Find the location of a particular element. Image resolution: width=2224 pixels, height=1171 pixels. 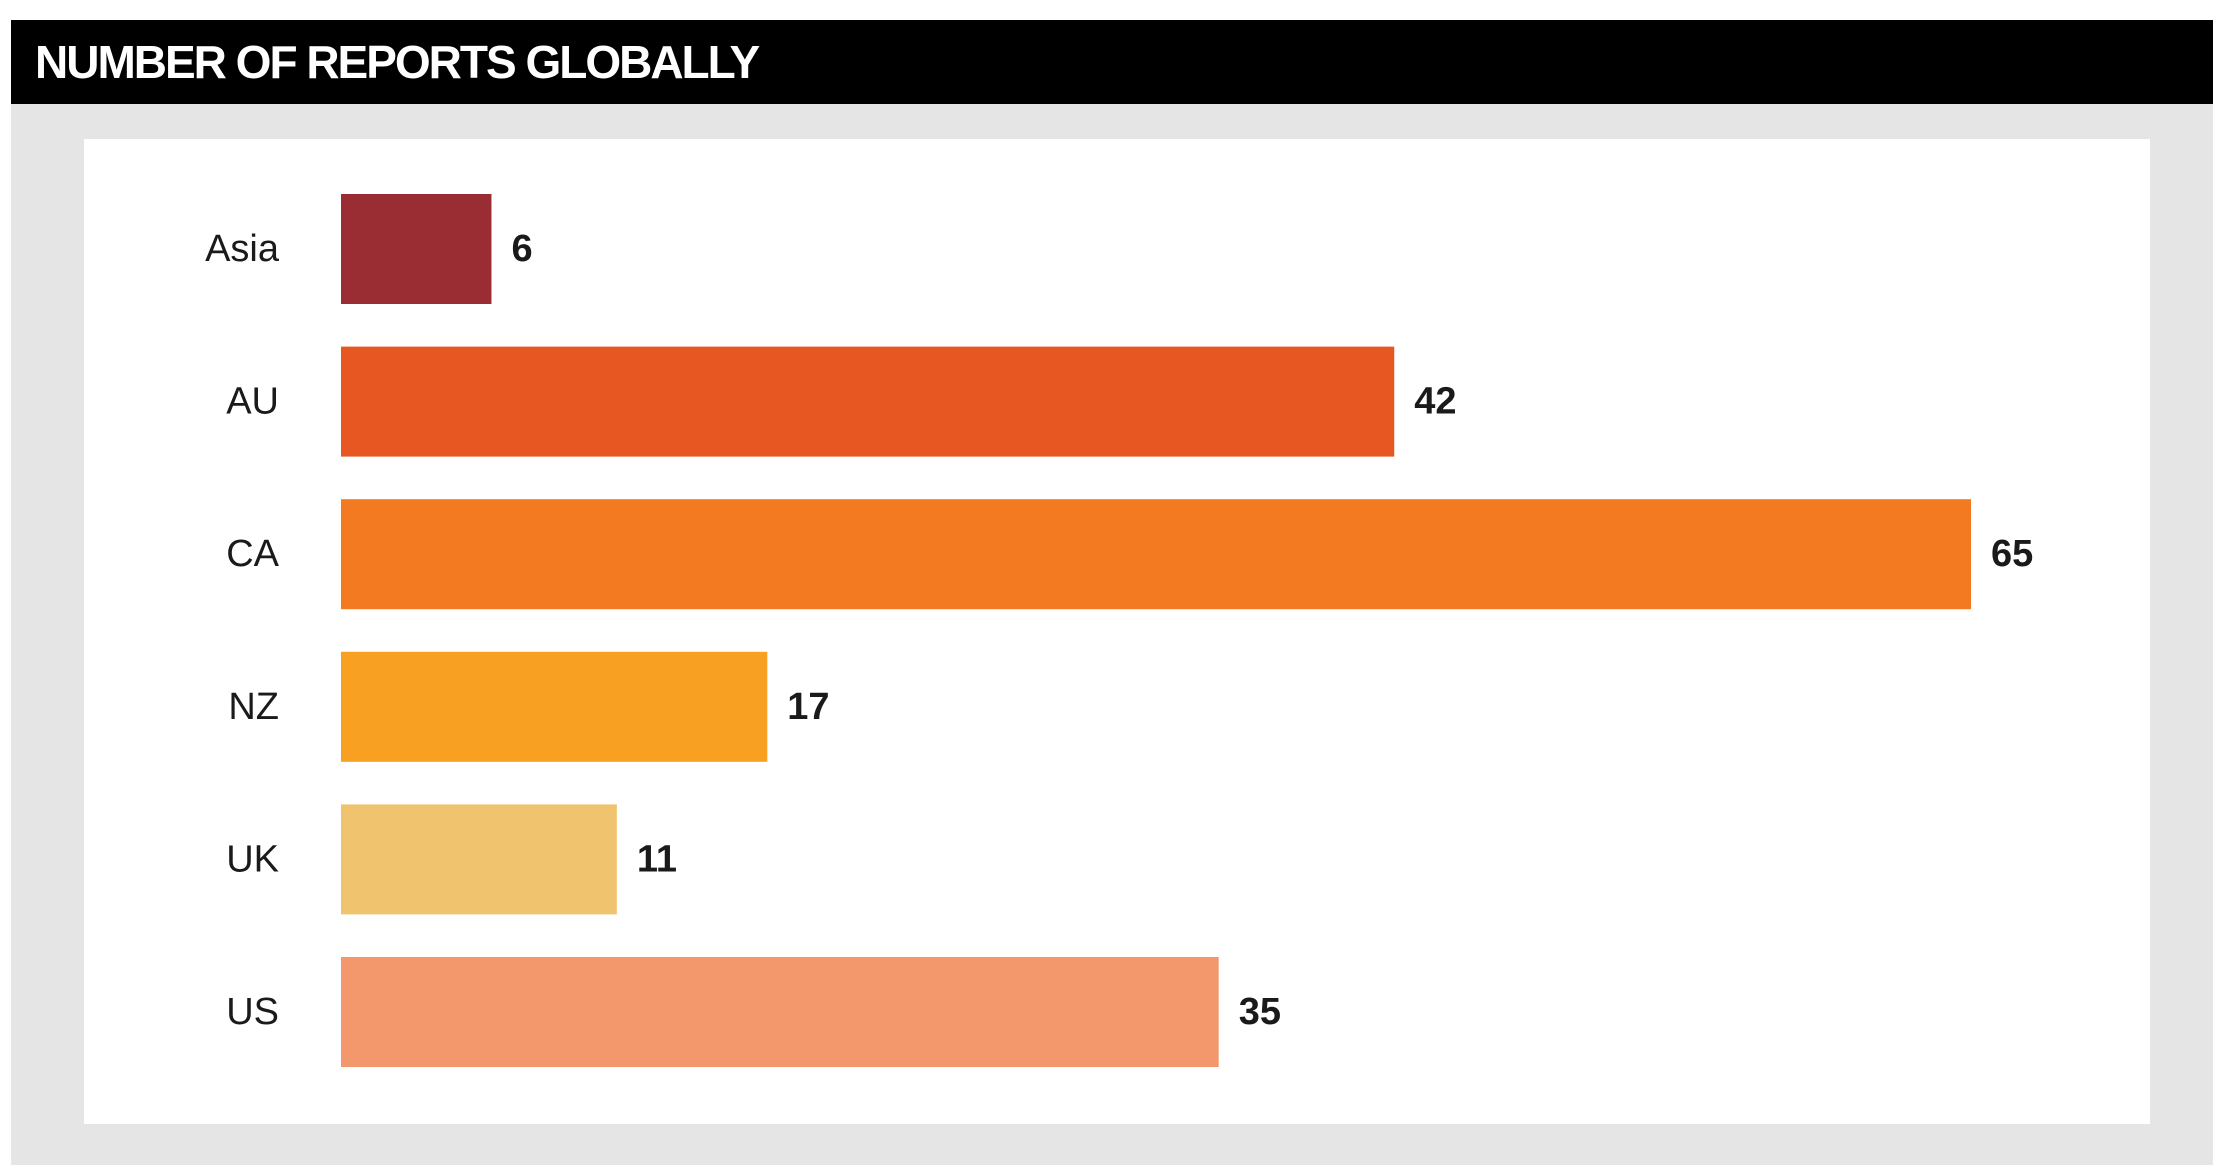

bar-asia is located at coordinates (416, 249).